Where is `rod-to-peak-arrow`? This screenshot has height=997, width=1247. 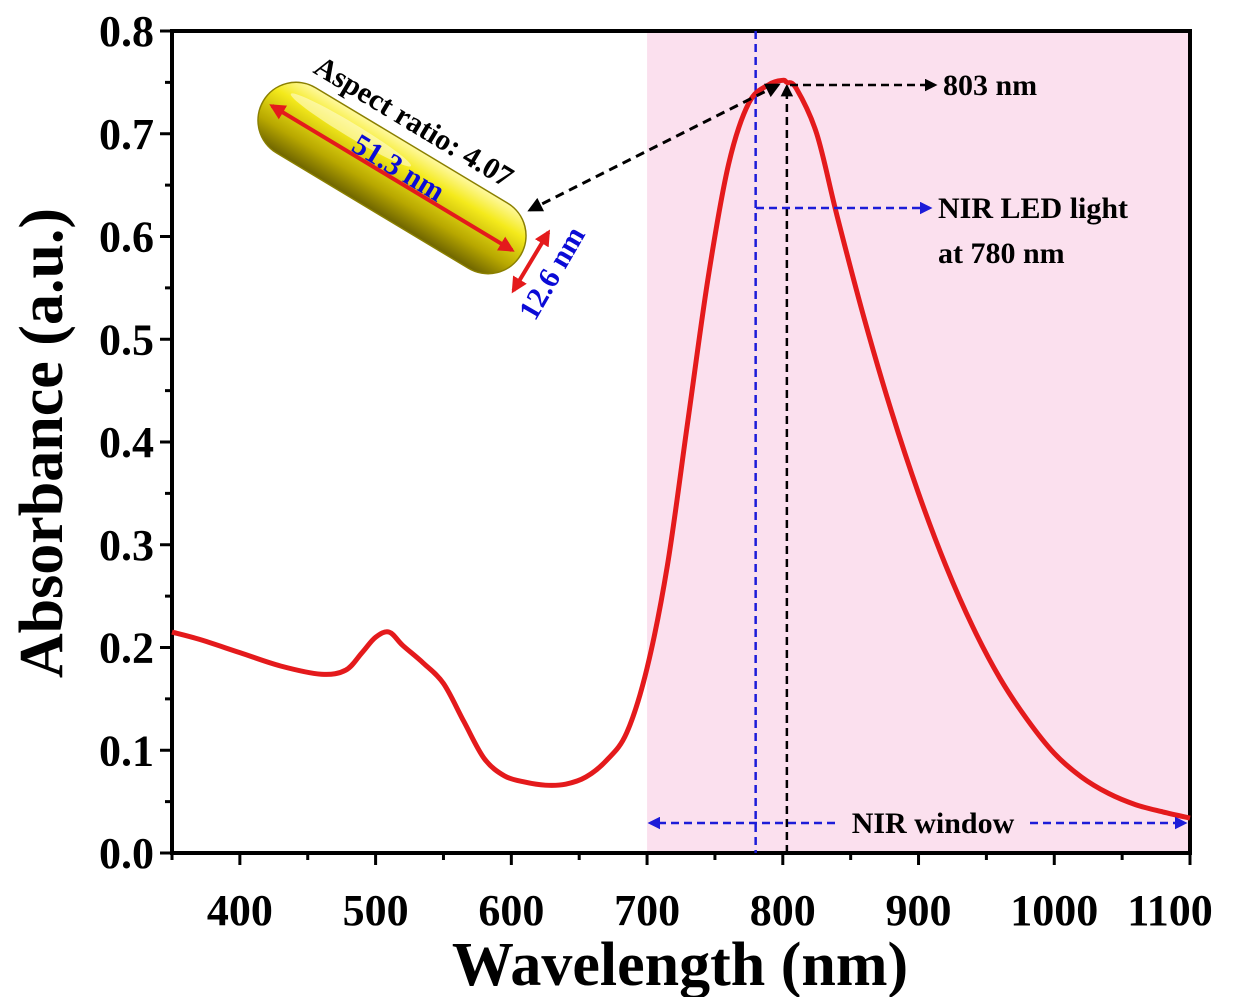
rod-to-peak-arrow is located at coordinates (654, 147).